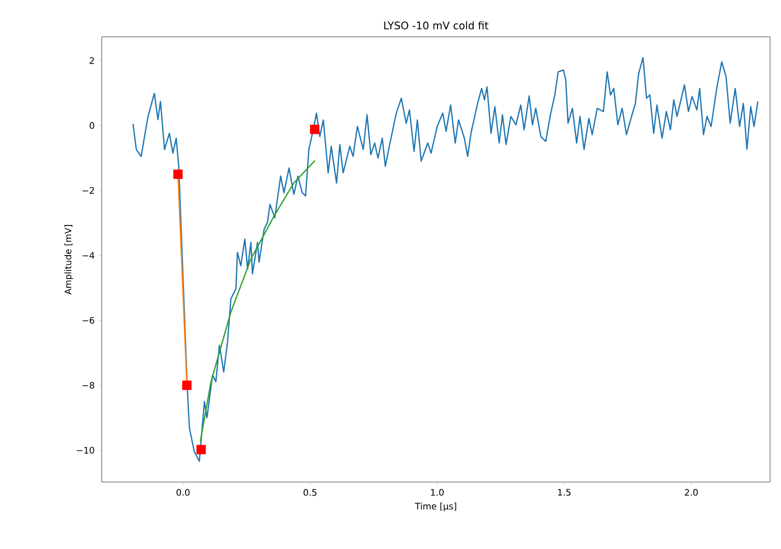  I want to click on x-tick-label: 0.5, so click(310, 492).